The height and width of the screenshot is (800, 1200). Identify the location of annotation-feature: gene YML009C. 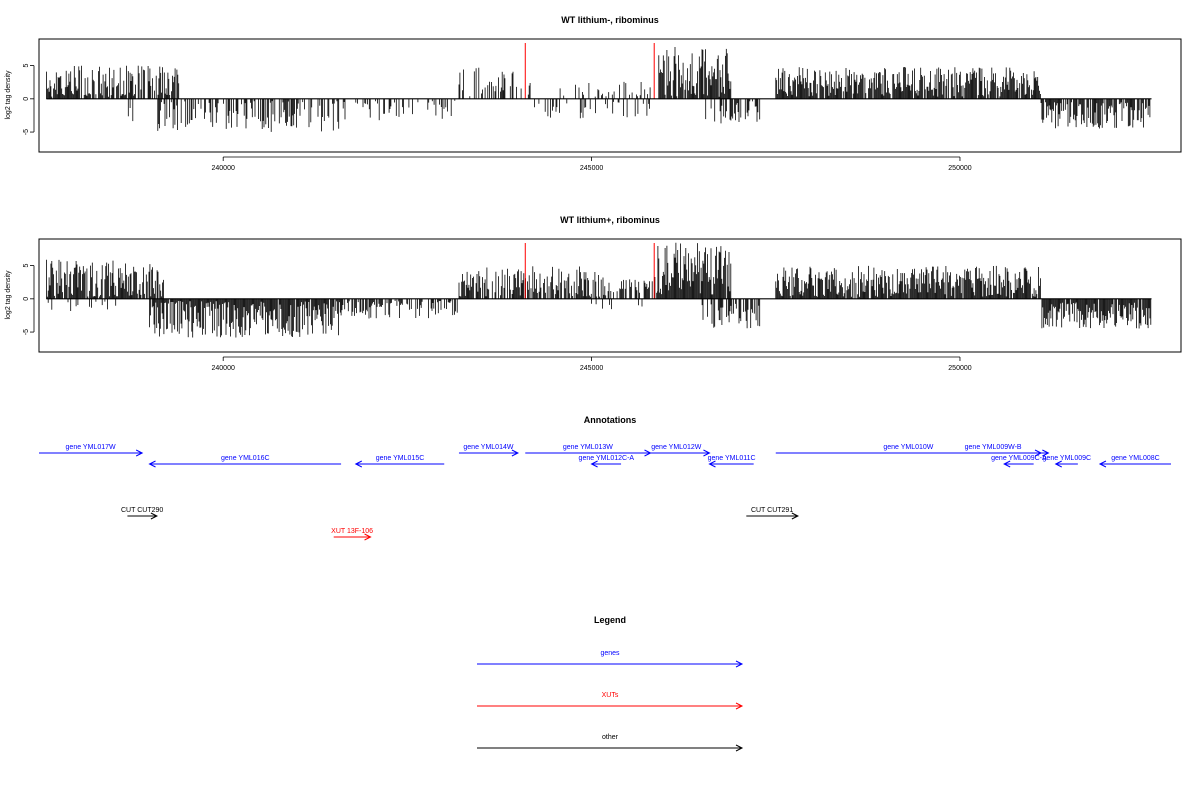
(1067, 461).